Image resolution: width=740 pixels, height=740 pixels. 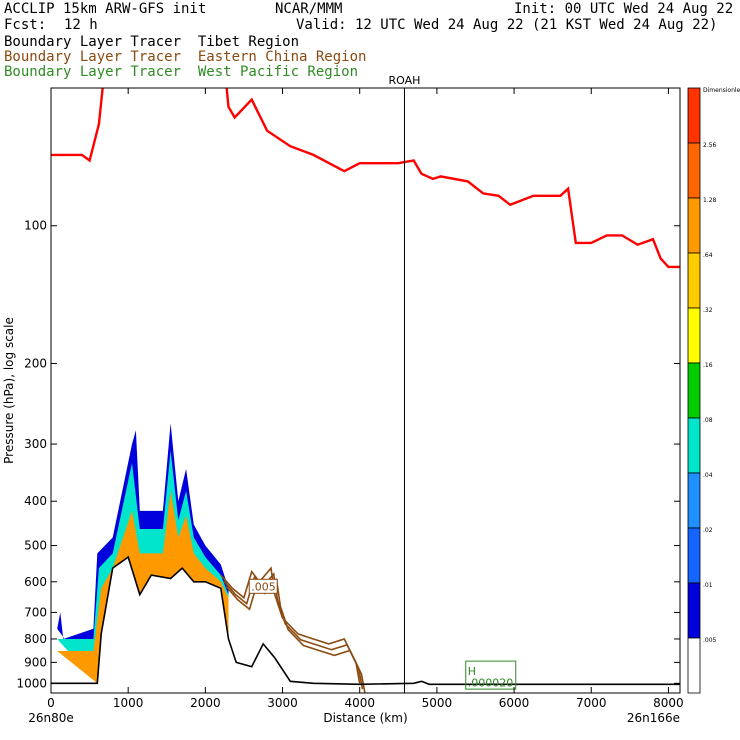 I want to click on x-tick-label-5: 5000, so click(x=437, y=703).